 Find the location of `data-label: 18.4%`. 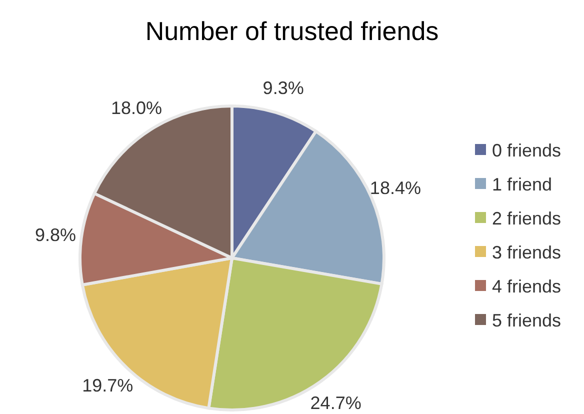

data-label: 18.4% is located at coordinates (395, 188).